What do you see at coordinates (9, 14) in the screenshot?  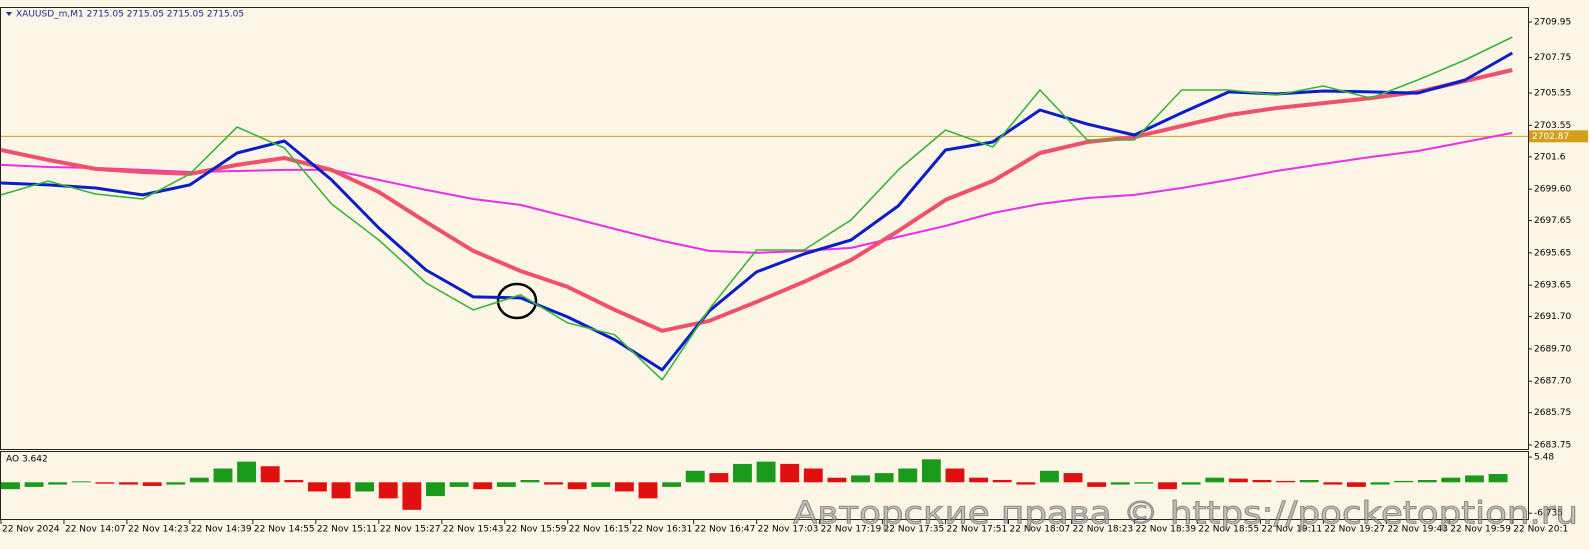 I see `collapse-arrow` at bounding box center [9, 14].